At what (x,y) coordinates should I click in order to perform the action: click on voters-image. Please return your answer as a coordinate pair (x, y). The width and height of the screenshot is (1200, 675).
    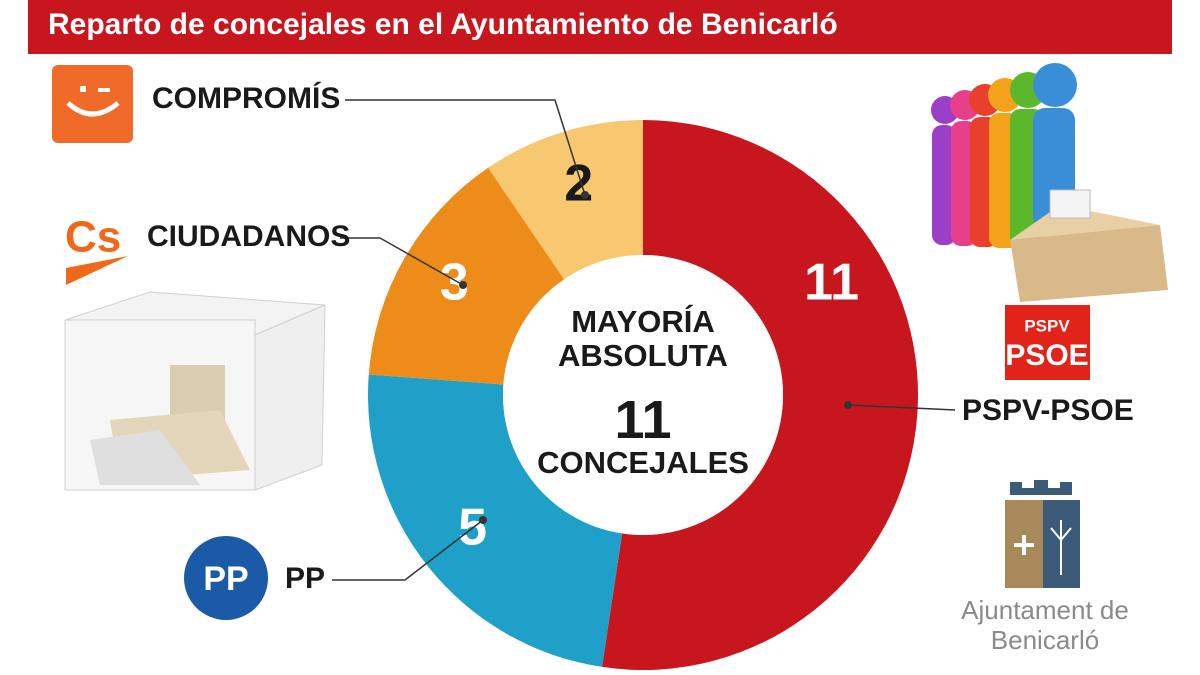
    Looking at the image, I should click on (1049, 182).